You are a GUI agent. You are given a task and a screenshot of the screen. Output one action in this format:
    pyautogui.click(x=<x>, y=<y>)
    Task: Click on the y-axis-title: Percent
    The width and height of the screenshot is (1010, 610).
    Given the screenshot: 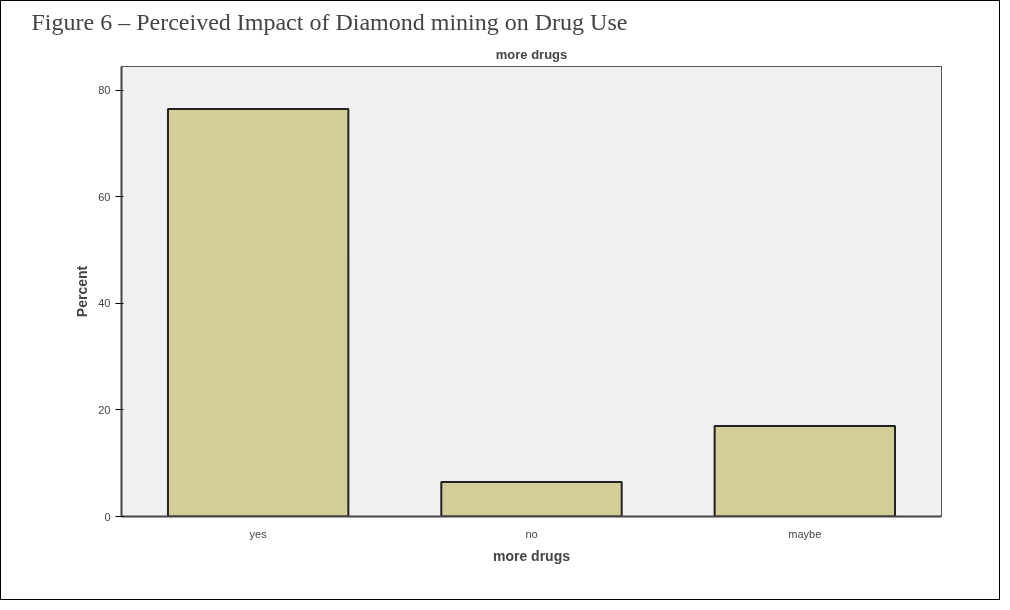 What is the action you would take?
    pyautogui.click(x=82, y=291)
    